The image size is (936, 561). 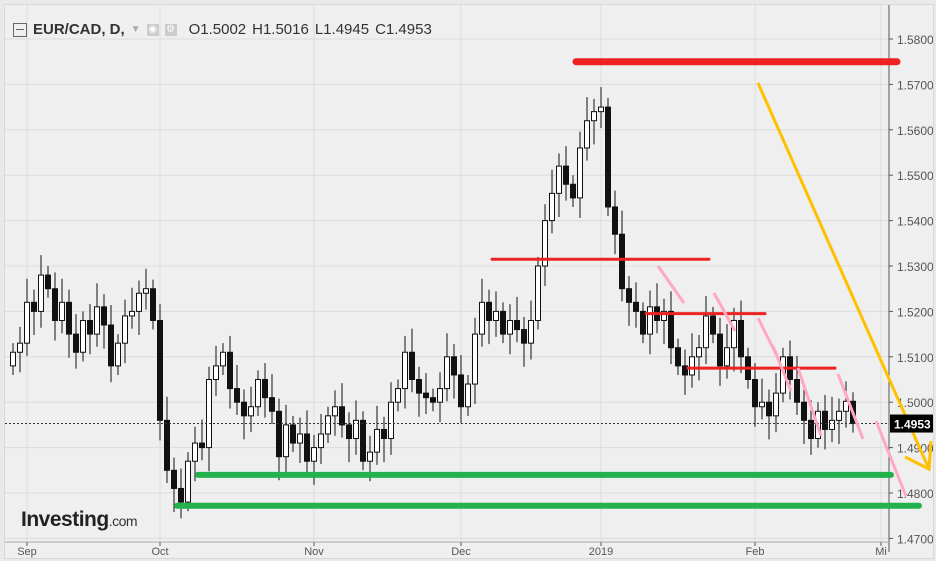 What do you see at coordinates (915, 40) in the screenshot?
I see `y-tick-label: 1.5800` at bounding box center [915, 40].